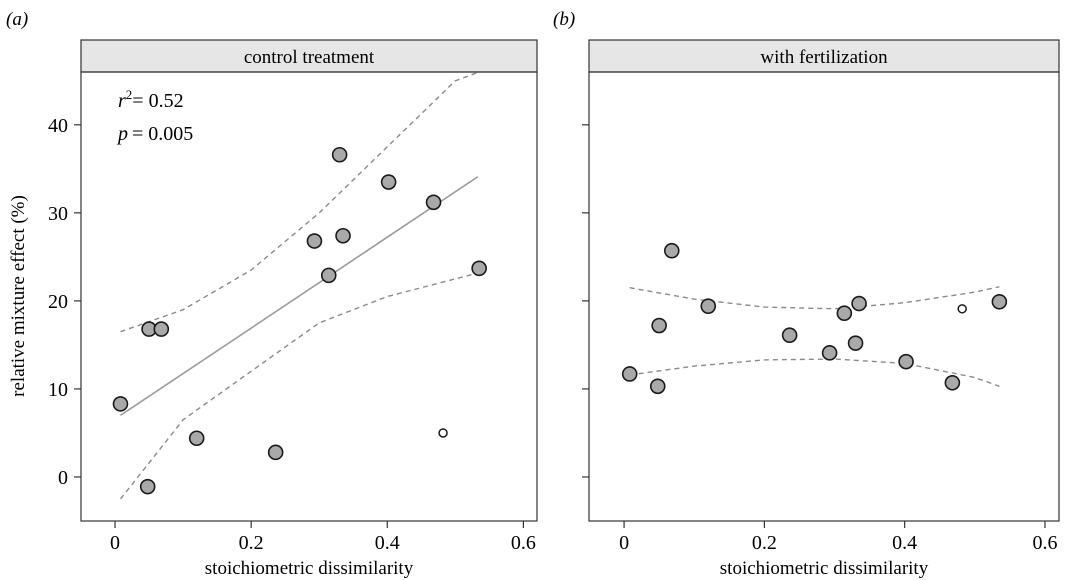  I want to click on panel-a-label: (a), so click(17, 19).